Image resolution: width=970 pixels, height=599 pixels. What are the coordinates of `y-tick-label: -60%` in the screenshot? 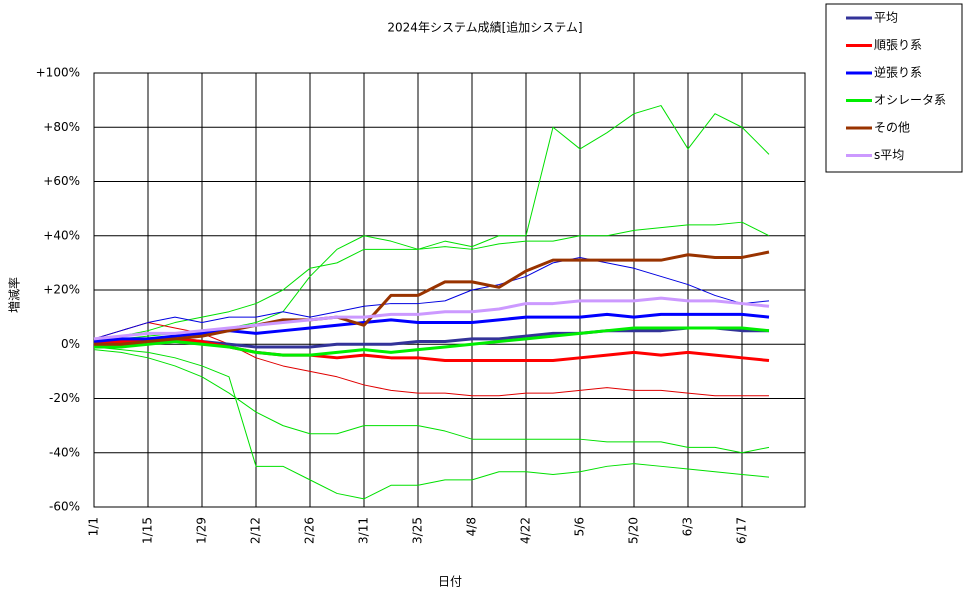 It's located at (64, 507).